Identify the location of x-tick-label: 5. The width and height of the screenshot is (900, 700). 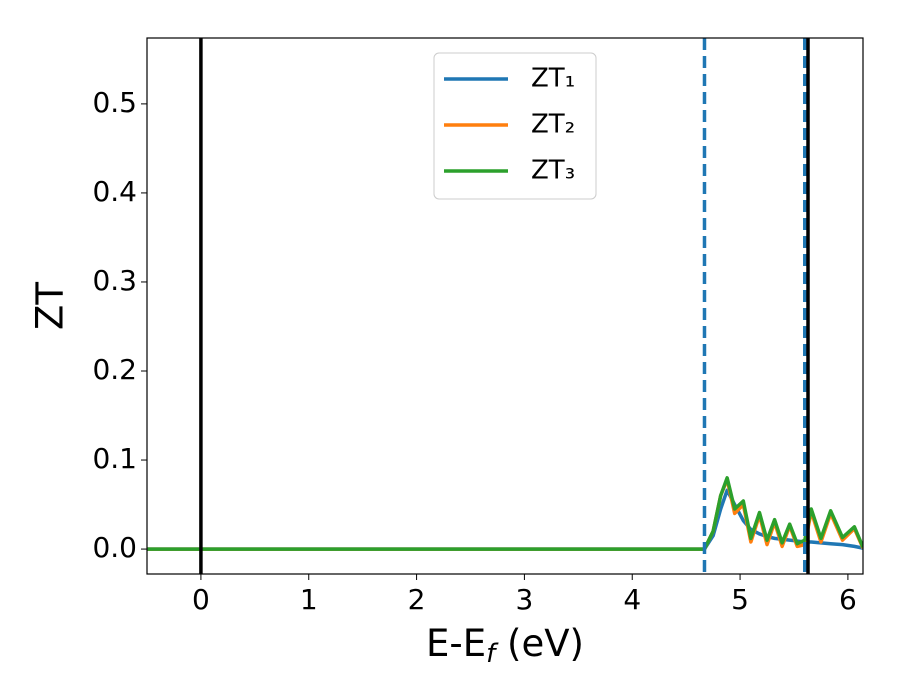
(740, 599).